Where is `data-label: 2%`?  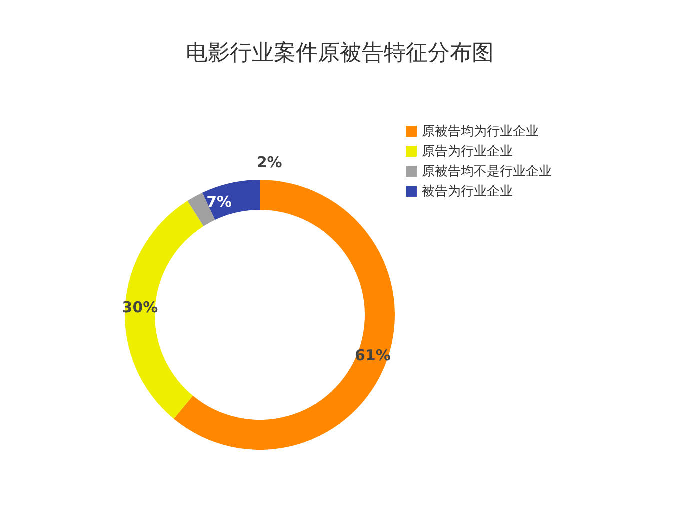 data-label: 2% is located at coordinates (269, 162).